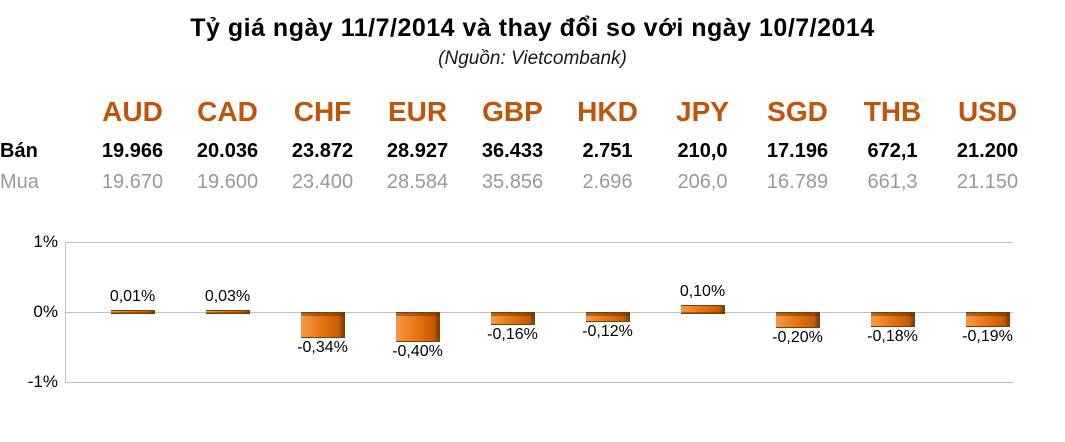 This screenshot has height=442, width=1065. I want to click on rate-cell-sgd: 17.196, so click(797, 151).